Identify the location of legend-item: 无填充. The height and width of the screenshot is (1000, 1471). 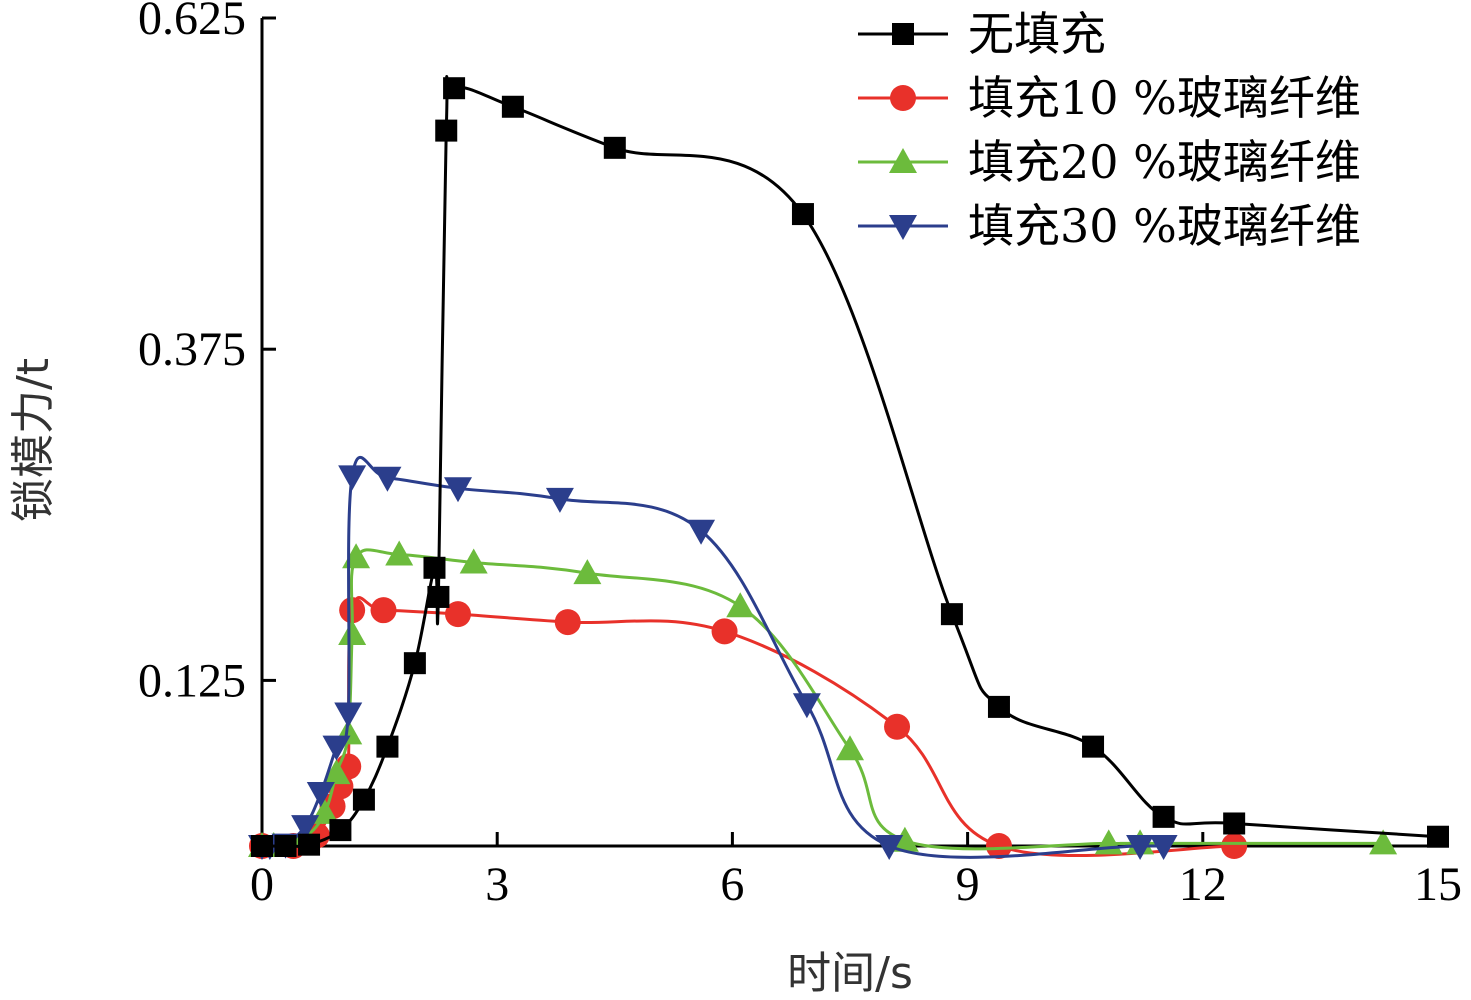
(982, 34).